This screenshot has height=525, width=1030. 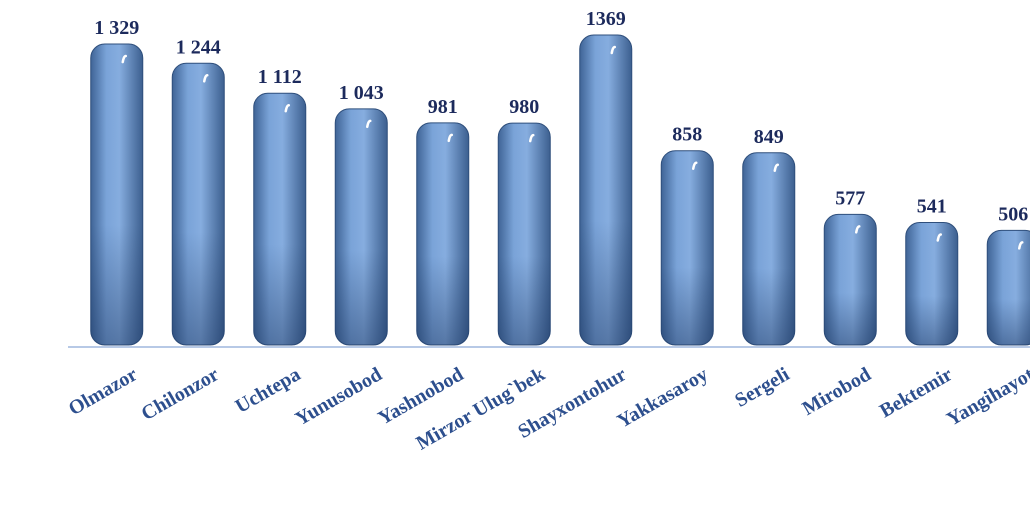 What do you see at coordinates (280, 77) in the screenshot?
I see `value-label: 1 112` at bounding box center [280, 77].